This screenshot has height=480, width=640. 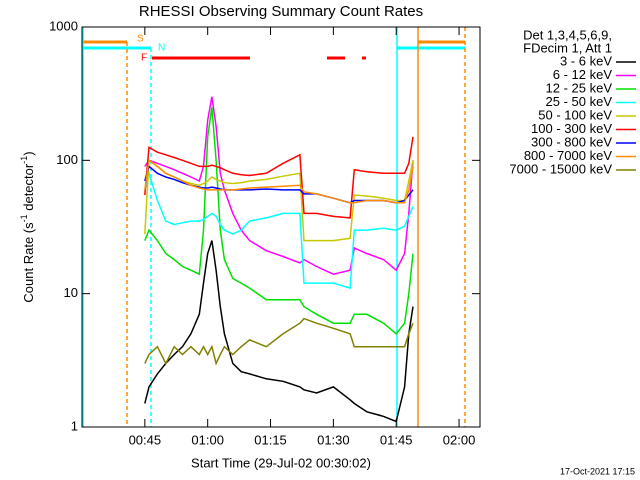 What do you see at coordinates (145, 439) in the screenshot?
I see `x-tick-label: 00:45` at bounding box center [145, 439].